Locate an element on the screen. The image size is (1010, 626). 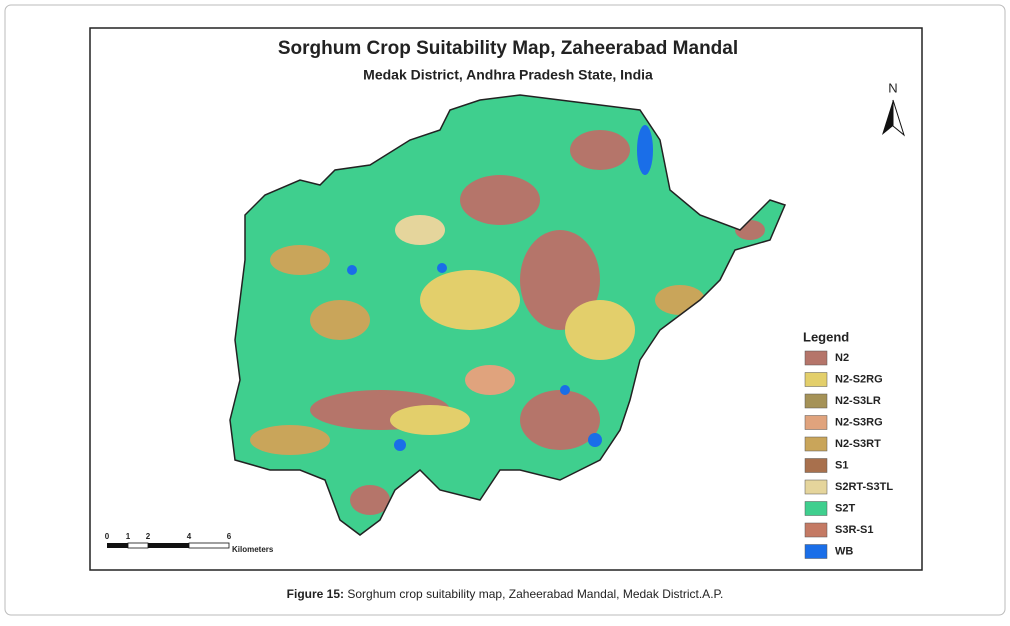
scale-tick-label: 6 is located at coordinates (229, 536).